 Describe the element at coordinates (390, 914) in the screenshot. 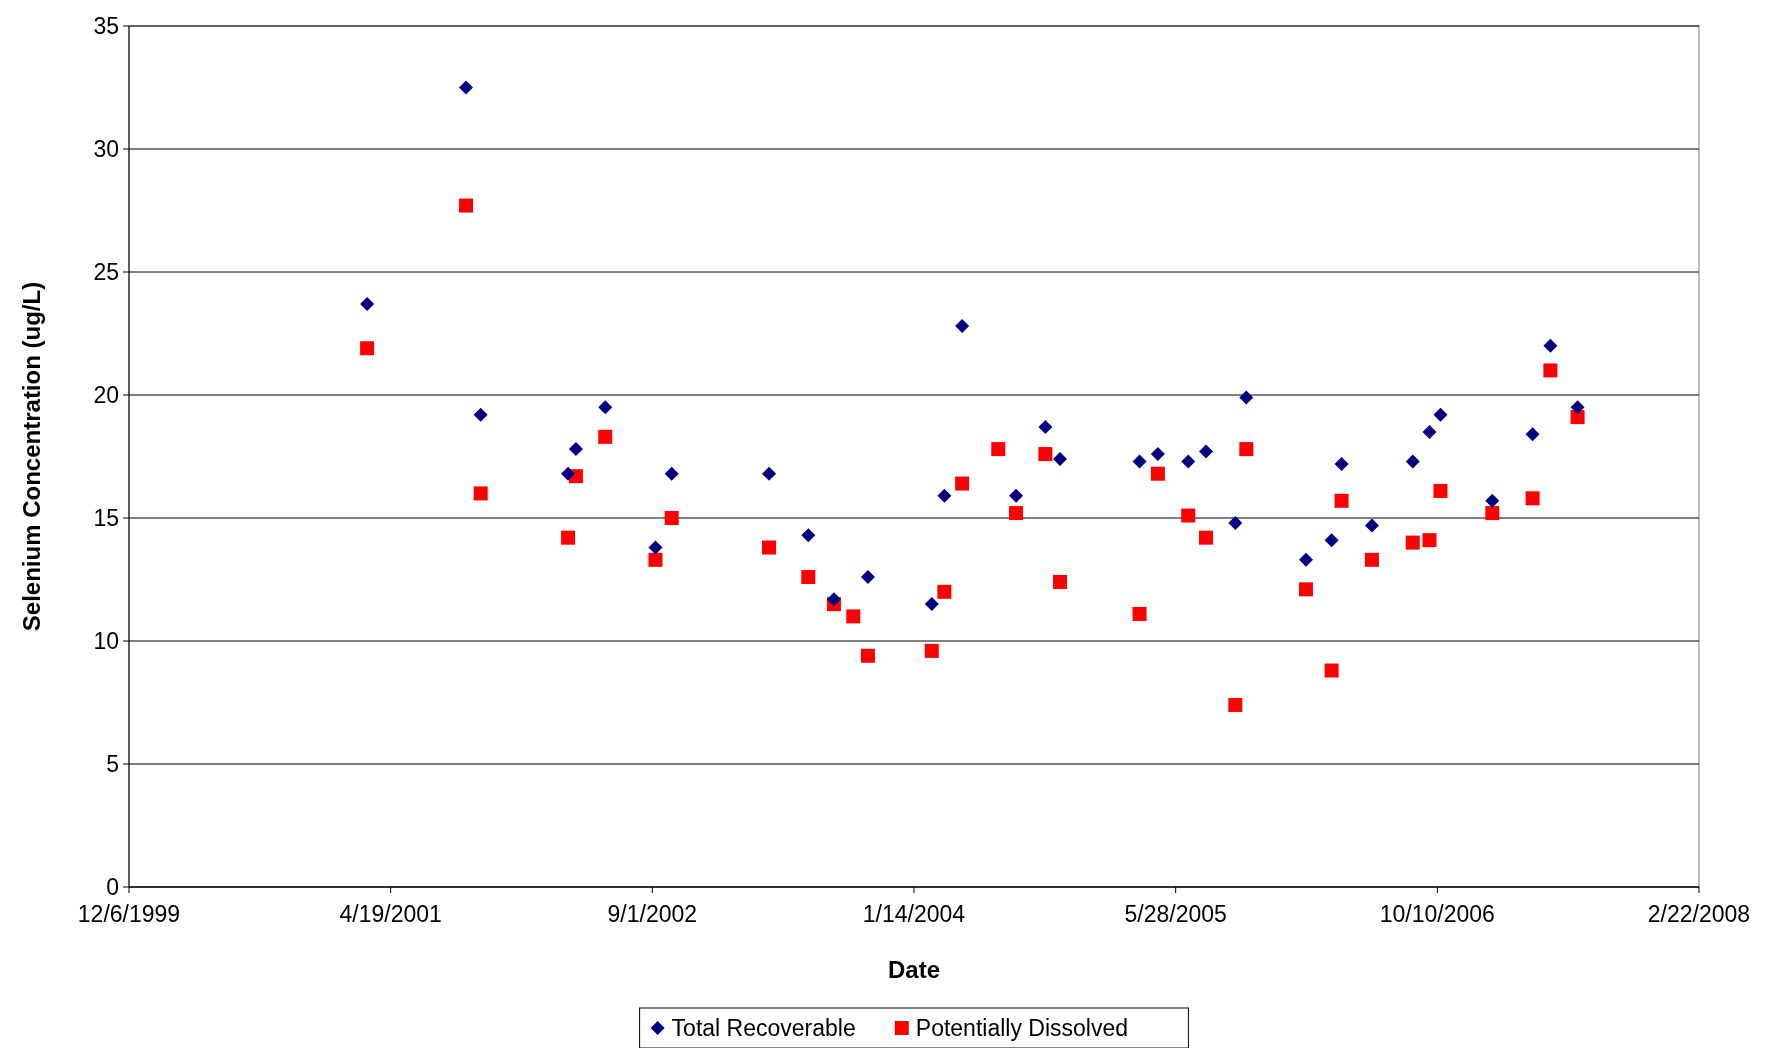

I see `x-tick-label: 4/19/2001` at that location.